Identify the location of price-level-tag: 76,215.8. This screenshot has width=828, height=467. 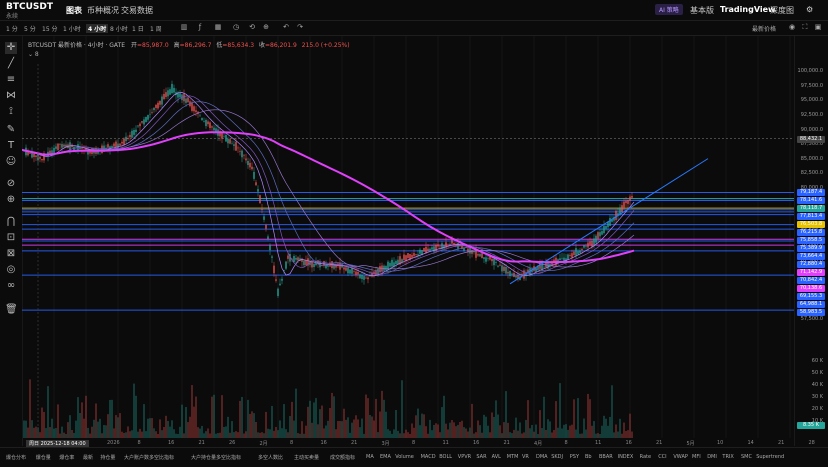
(811, 233).